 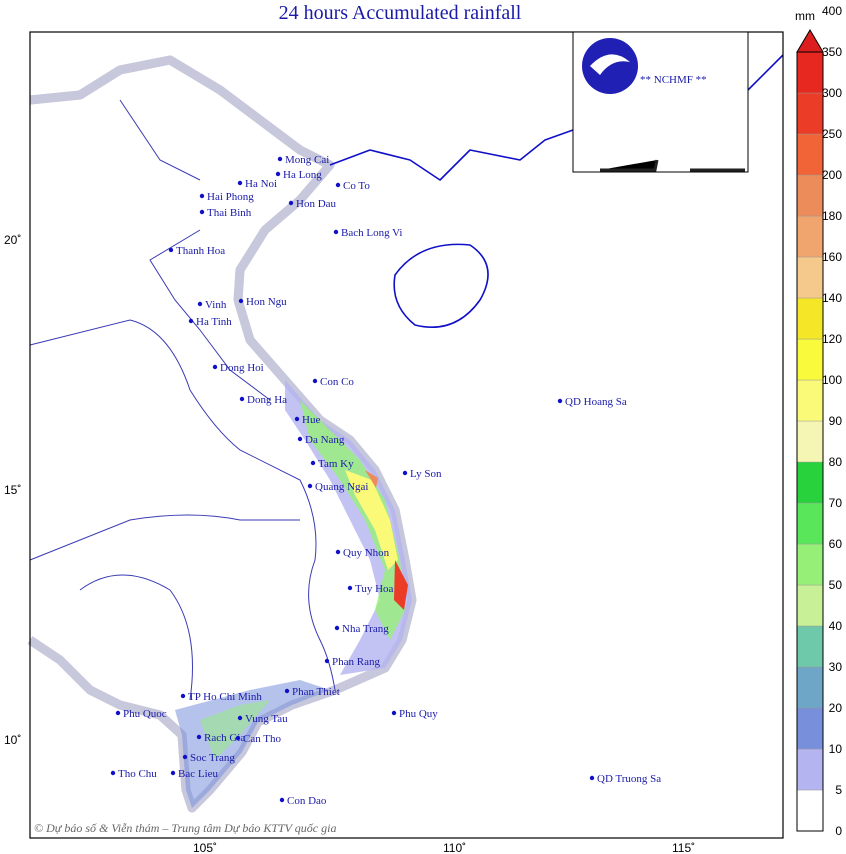 What do you see at coordinates (12, 740) in the screenshot?
I see `lat-tick: 10˚` at bounding box center [12, 740].